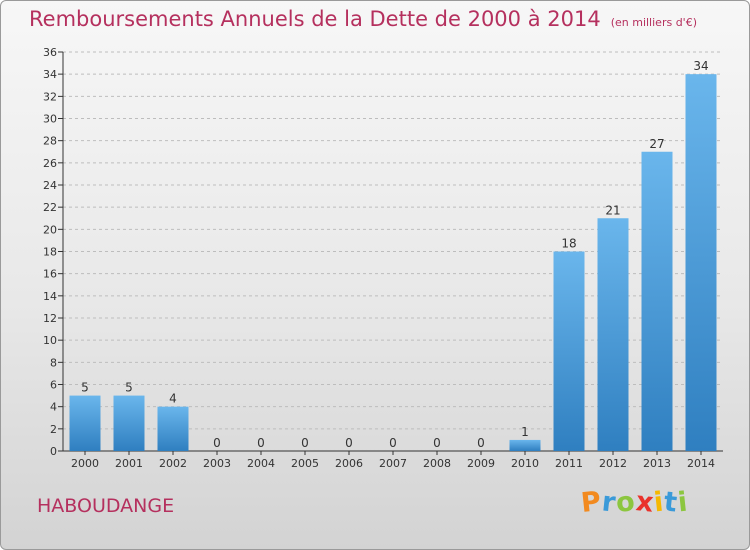  Describe the element at coordinates (53, 385) in the screenshot. I see `y-tick-label: 6` at that location.